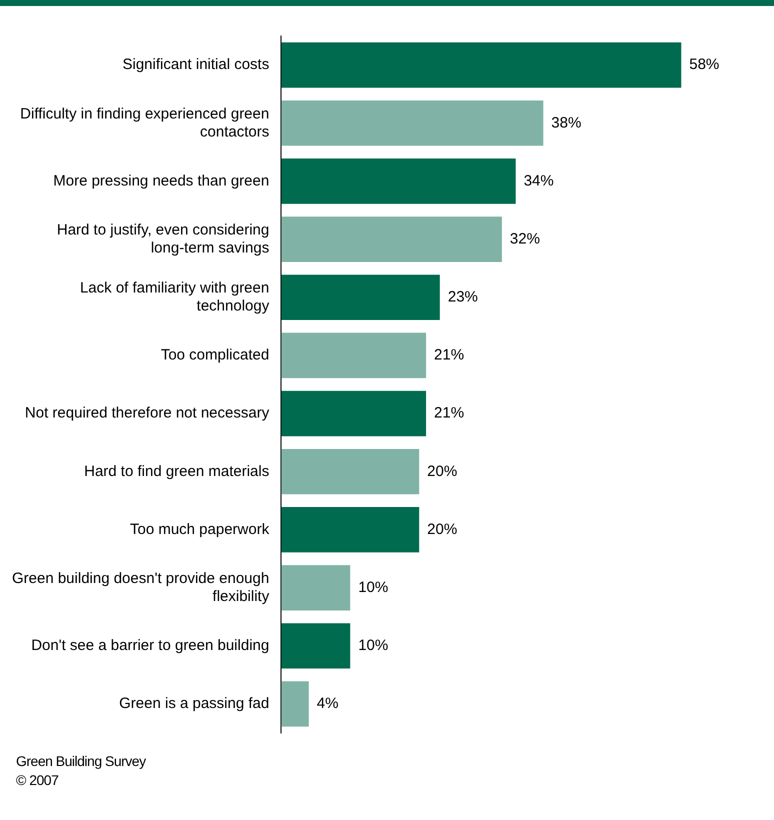 This screenshot has width=774, height=820. I want to click on y-tick-label: Green building doesn't provide enough flexibility, so click(141, 587).